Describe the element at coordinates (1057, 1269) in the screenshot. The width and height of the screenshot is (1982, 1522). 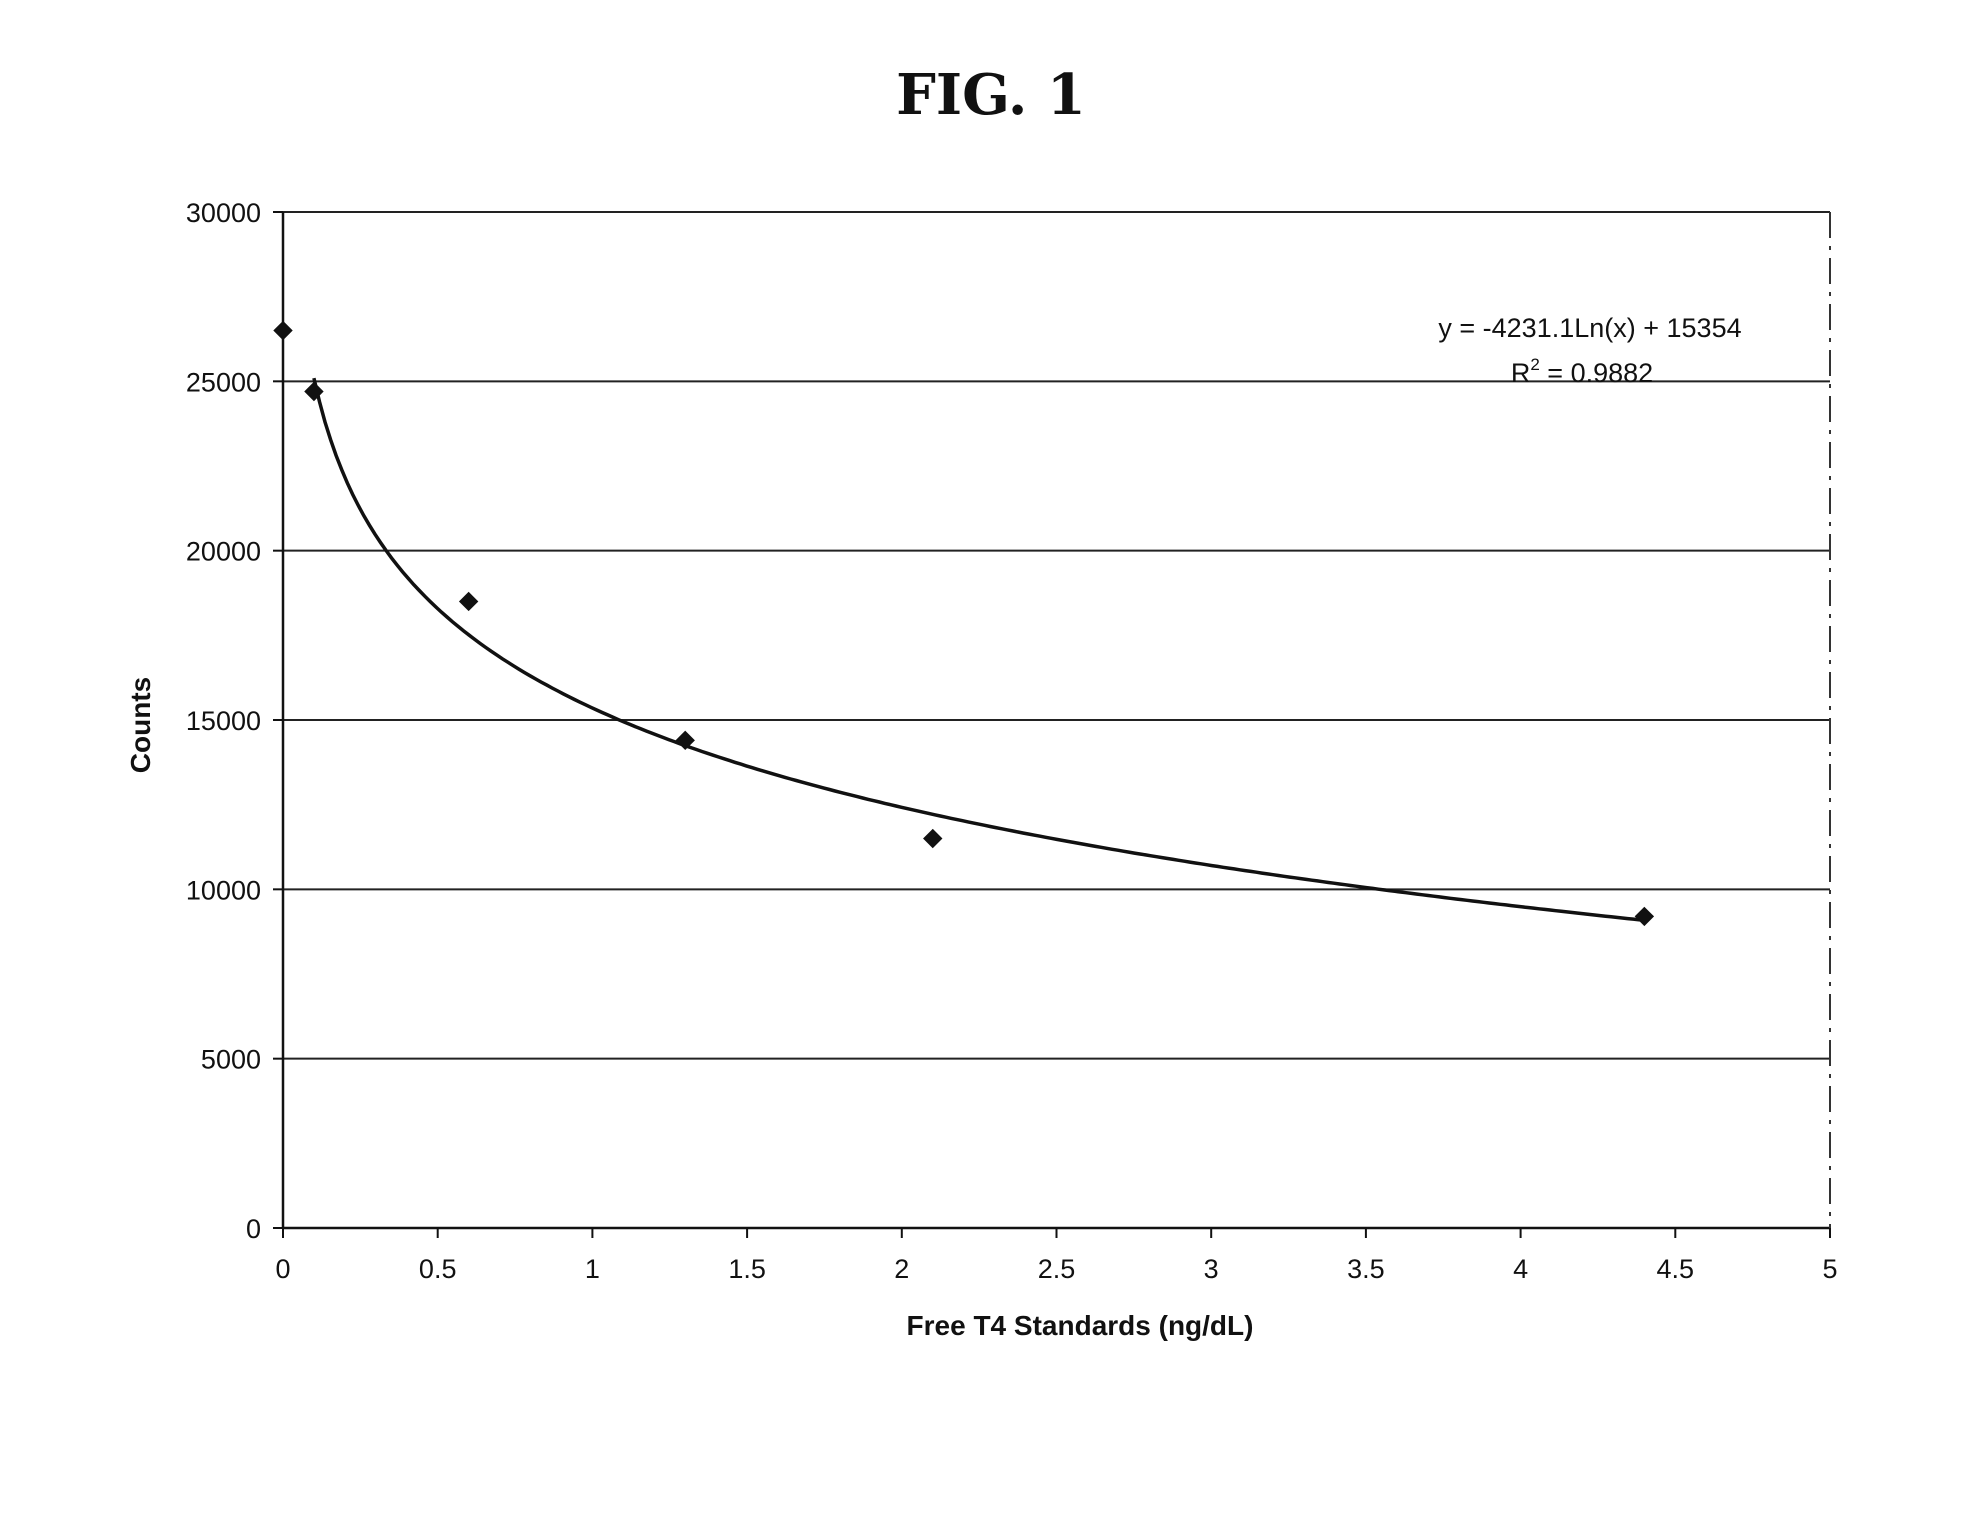
I see `x-tick-label-5: 2.5` at that location.